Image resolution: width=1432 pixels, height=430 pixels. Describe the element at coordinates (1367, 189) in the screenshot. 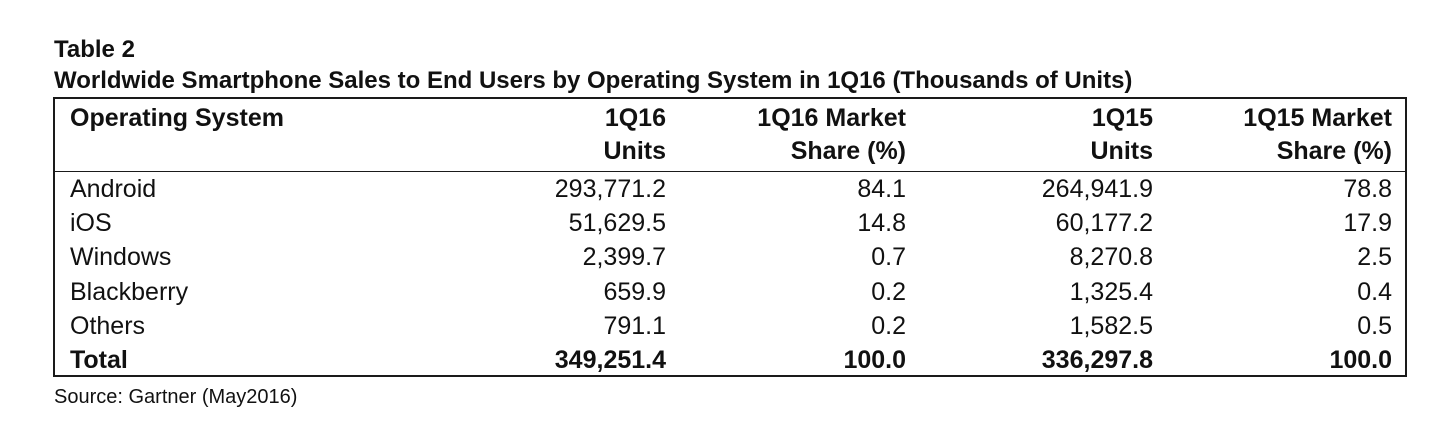

I see `cell-share-1q15: 78.8` at that location.